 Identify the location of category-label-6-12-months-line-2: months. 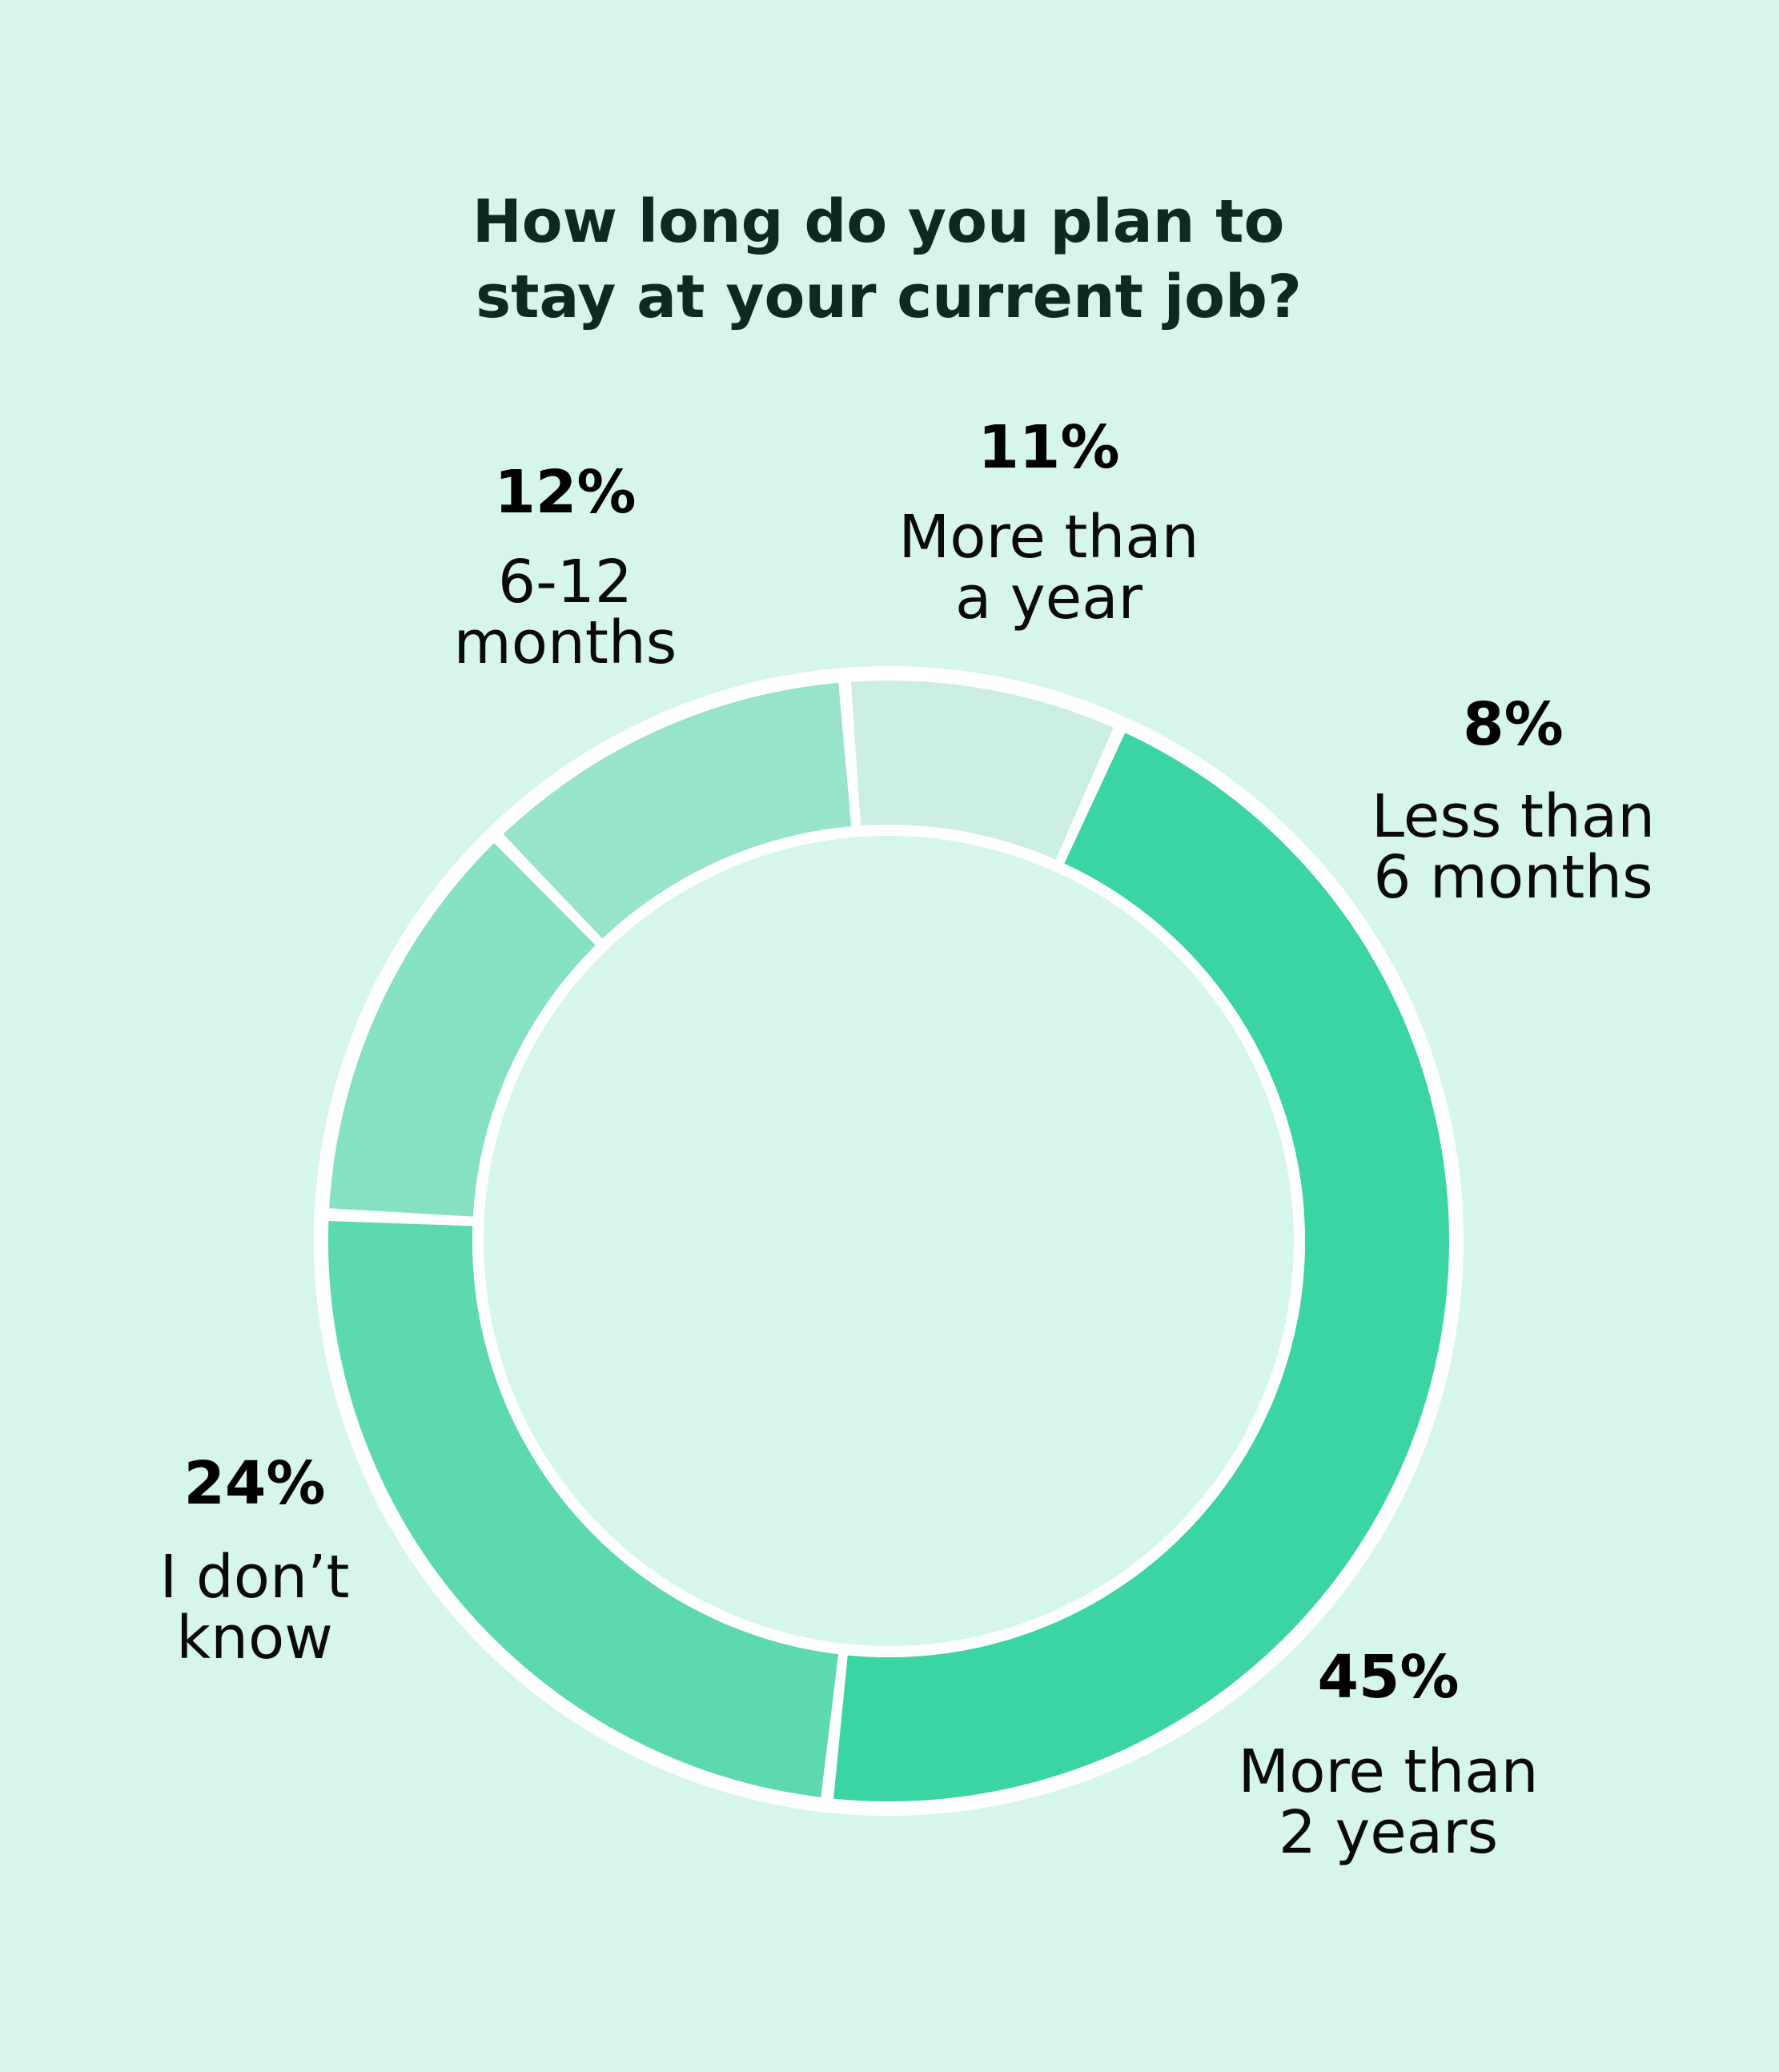
(566, 642).